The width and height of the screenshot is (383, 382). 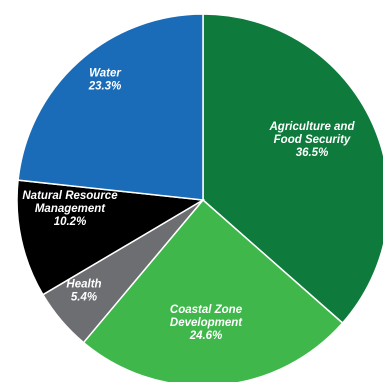 What do you see at coordinates (70, 196) in the screenshot?
I see `slice-category-label: Natural Resource` at bounding box center [70, 196].